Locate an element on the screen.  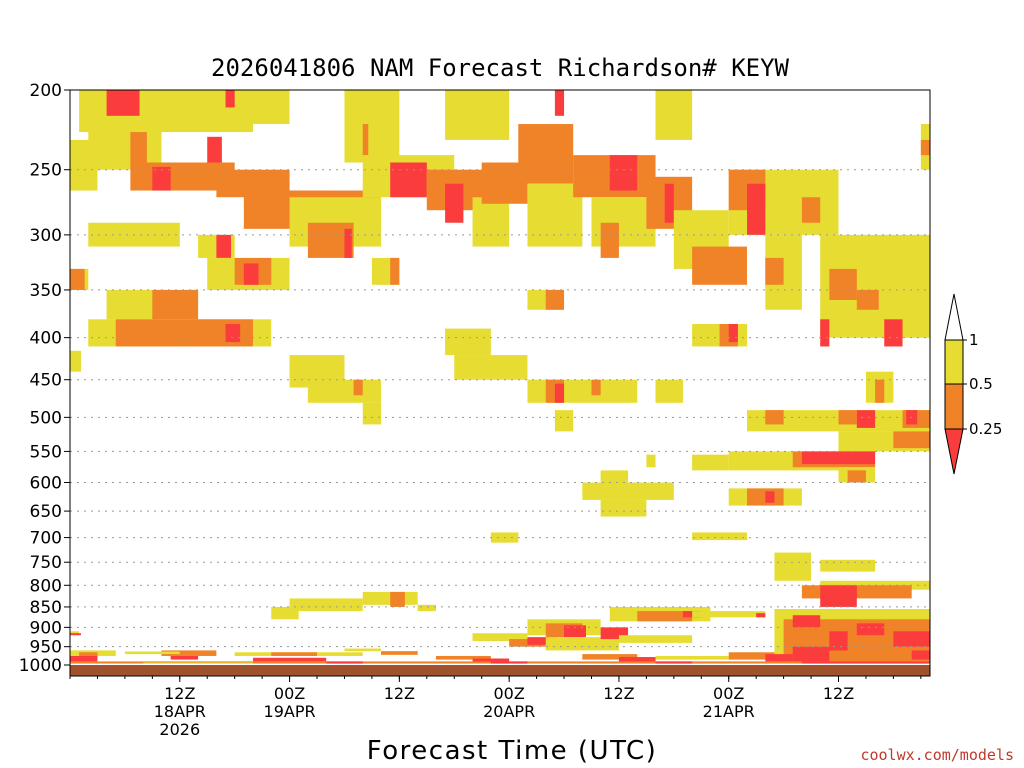
y-tick-label: 850 is located at coordinates (46, 608).